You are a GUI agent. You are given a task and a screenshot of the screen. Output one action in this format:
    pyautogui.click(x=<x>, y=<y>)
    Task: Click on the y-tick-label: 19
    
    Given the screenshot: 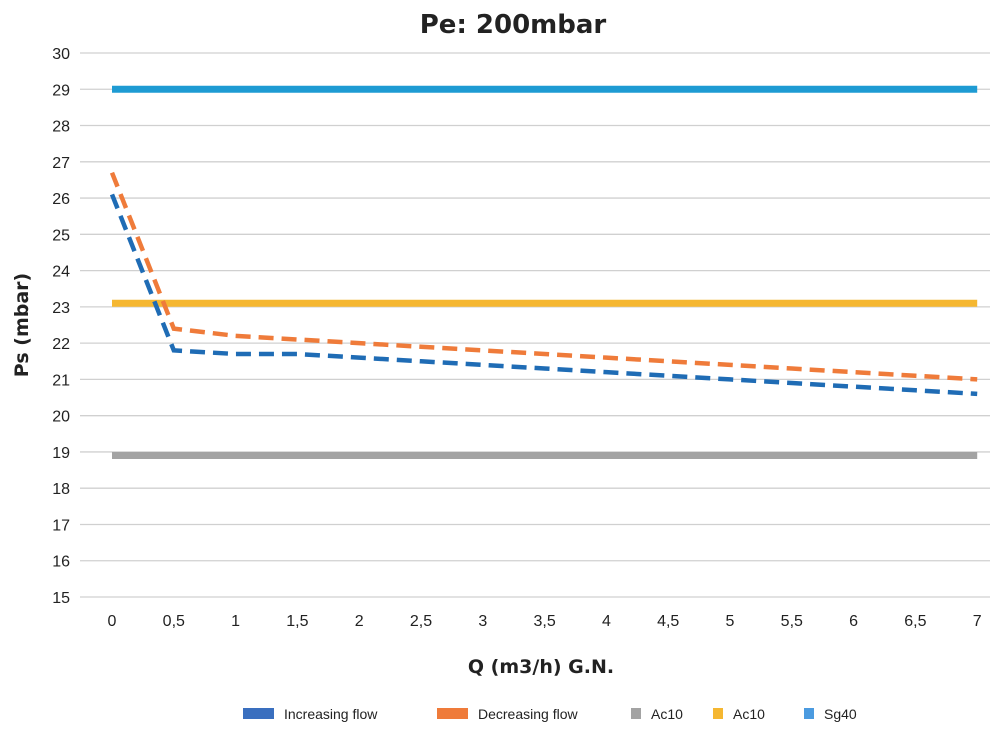 What is the action you would take?
    pyautogui.click(x=61, y=453)
    